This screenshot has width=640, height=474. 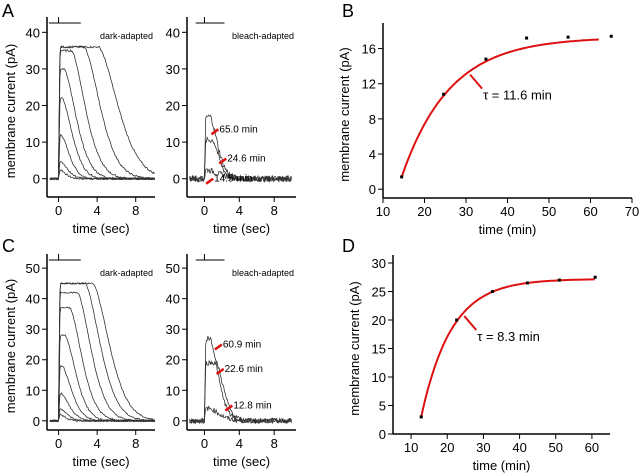 I want to click on a-dark-y-tick-label: 40, so click(x=33, y=32).